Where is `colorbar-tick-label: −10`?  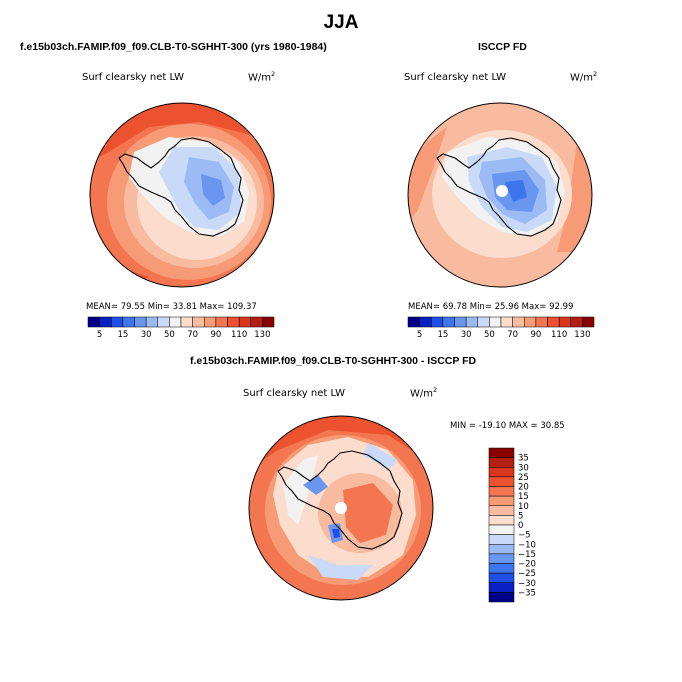 colorbar-tick-label: −10 is located at coordinates (527, 545).